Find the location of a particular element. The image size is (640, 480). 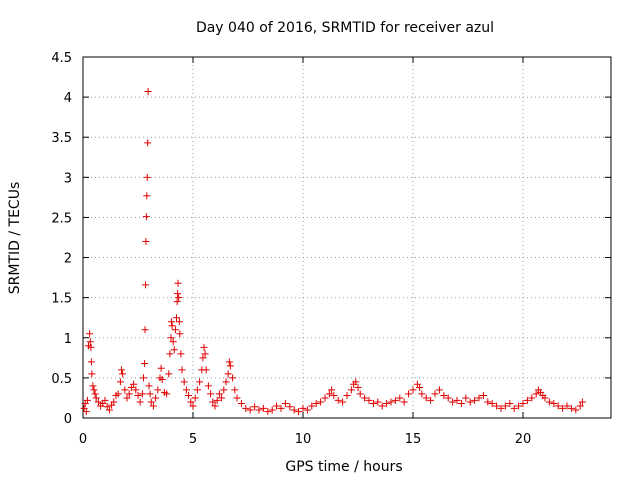

x-tick-label: 5 is located at coordinates (193, 439).